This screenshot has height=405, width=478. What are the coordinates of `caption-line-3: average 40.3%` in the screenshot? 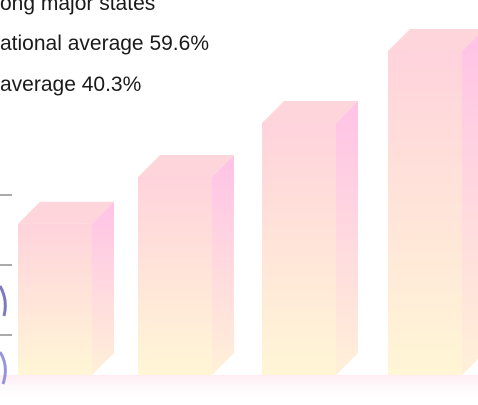 It's located at (71, 84).